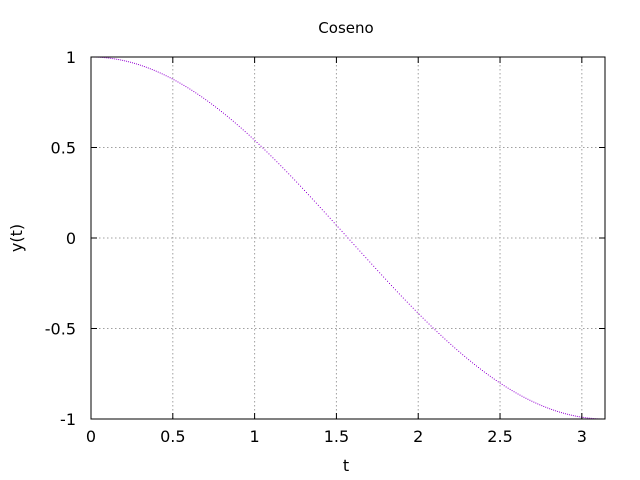 Image resolution: width=640 pixels, height=480 pixels. What do you see at coordinates (418, 436) in the screenshot?
I see `x-tick-label: 2` at bounding box center [418, 436].